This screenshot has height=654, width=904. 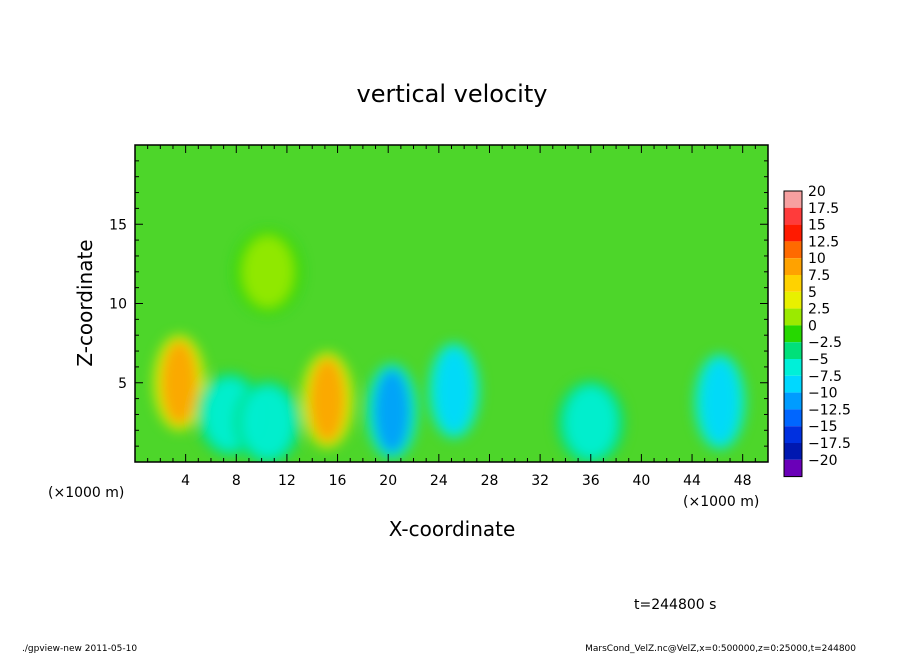 I want to click on colorbar-label: 5, so click(x=812, y=293).